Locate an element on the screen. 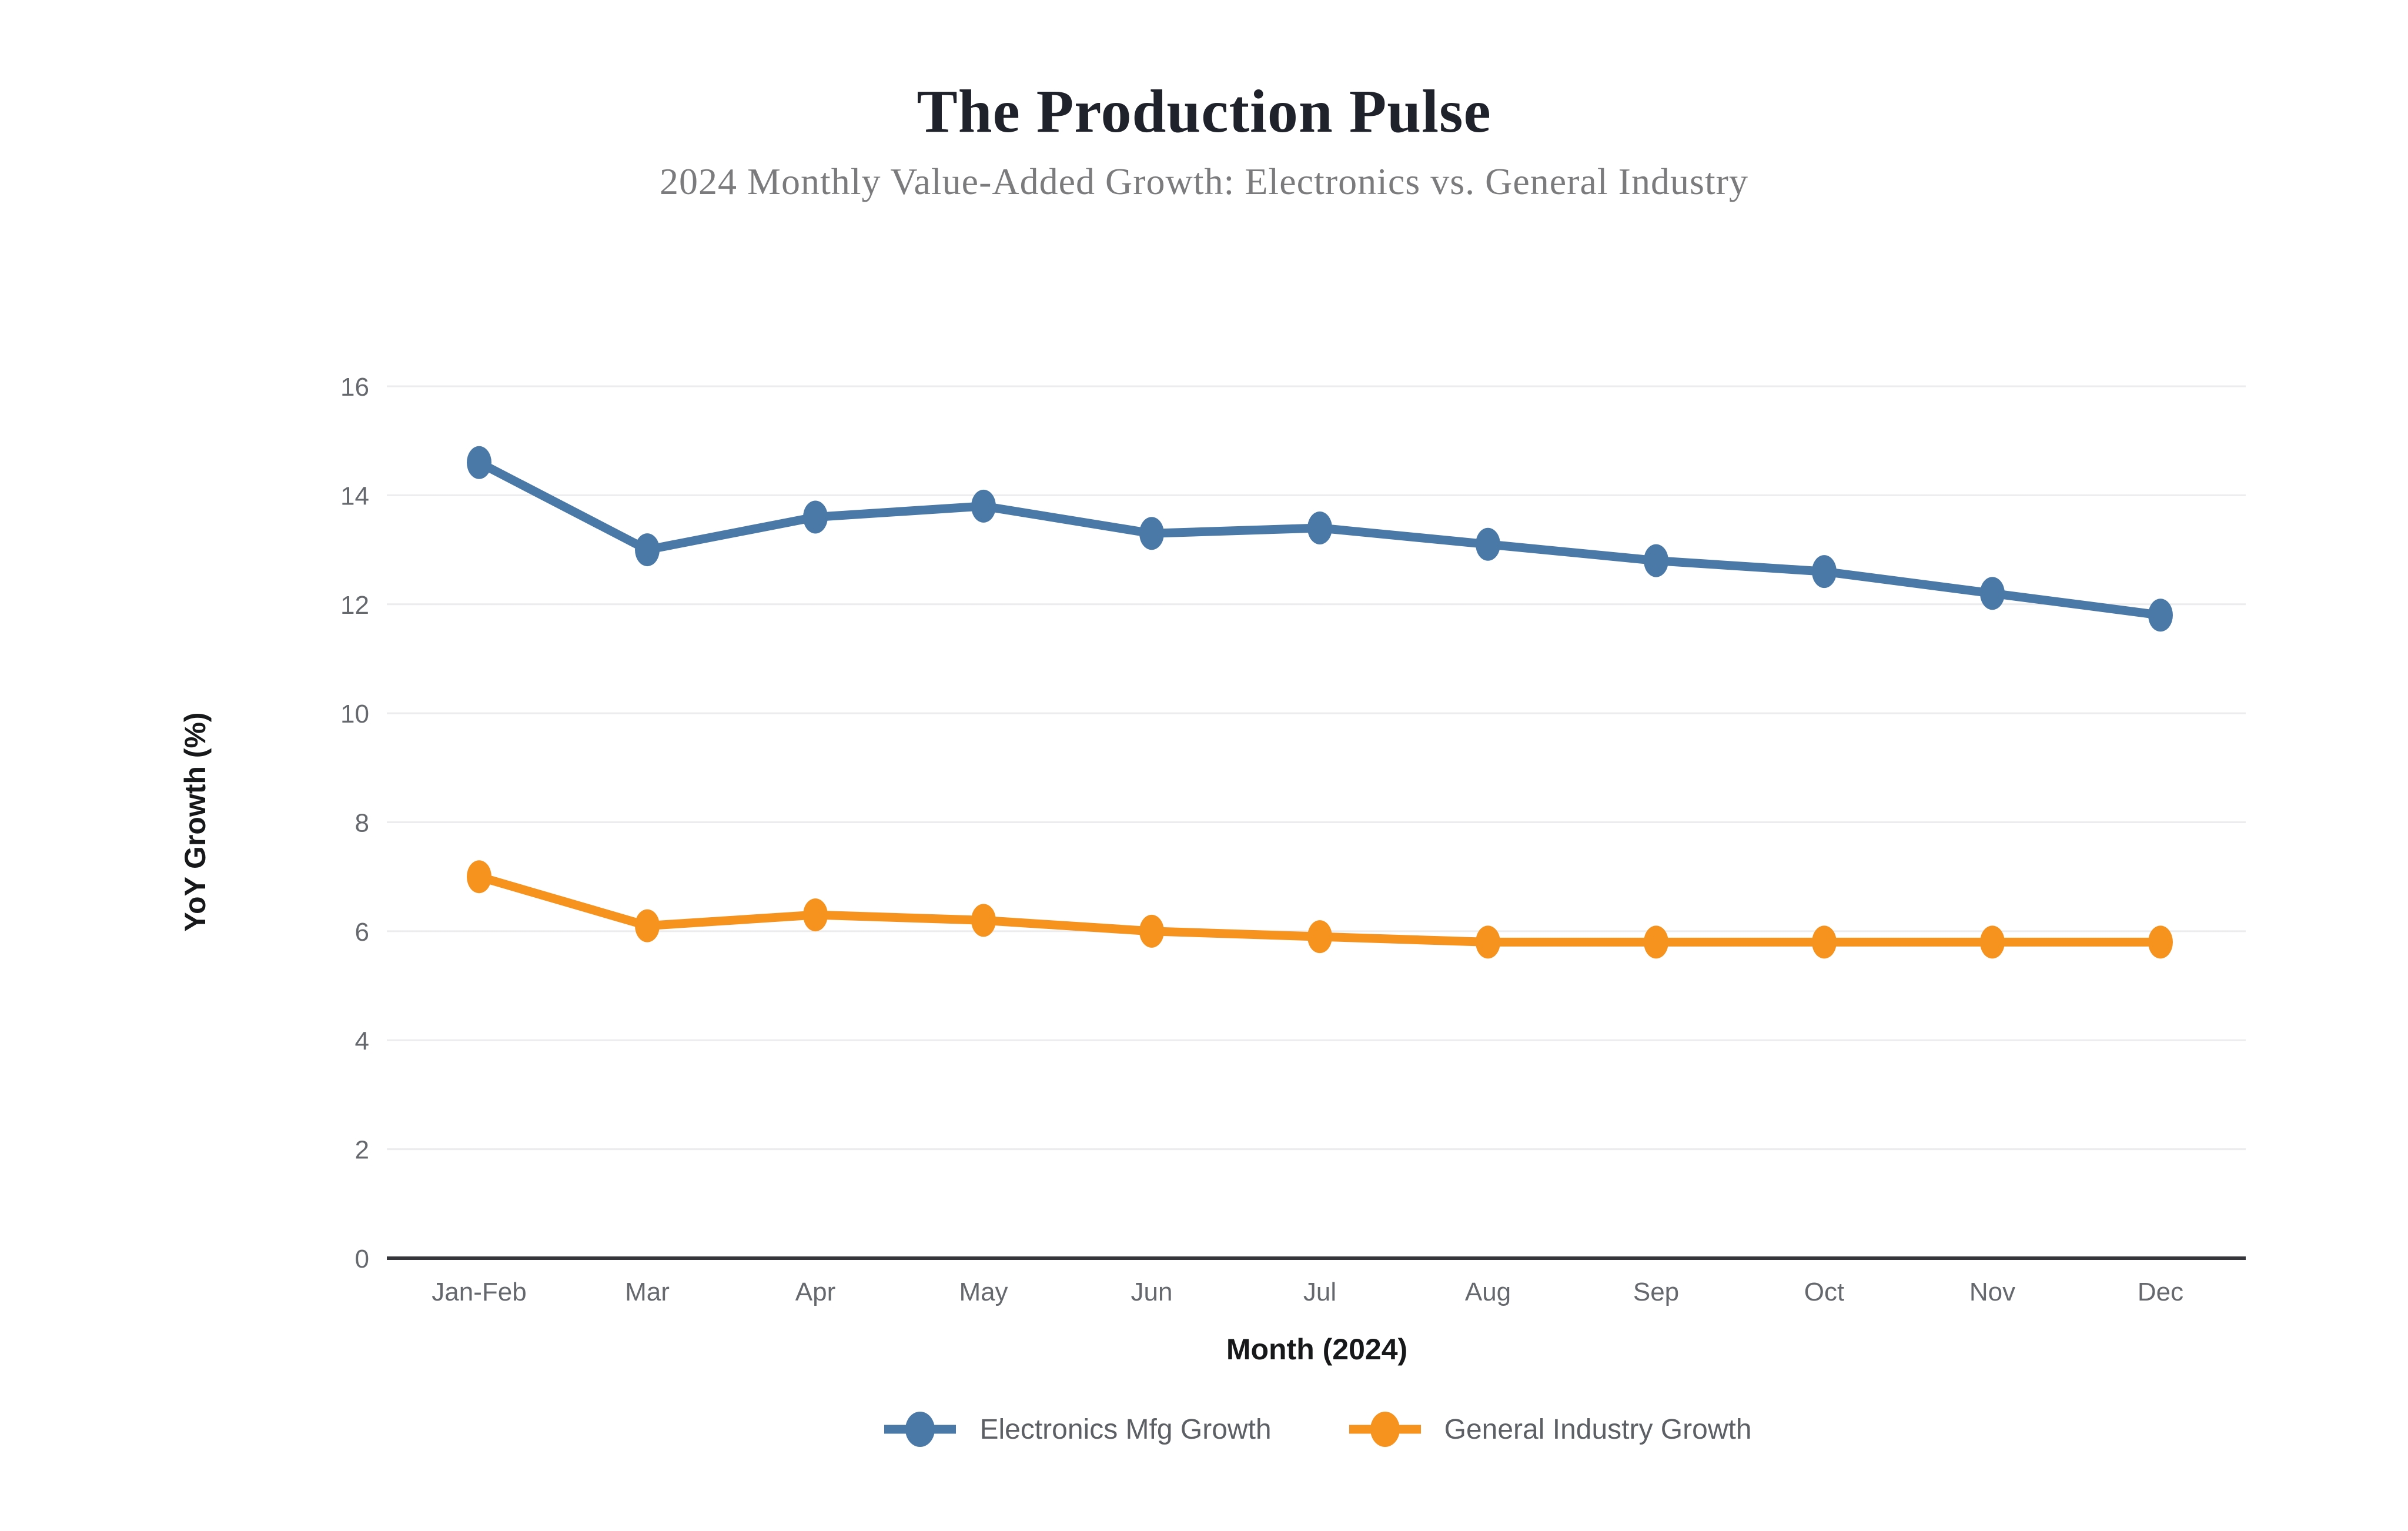 The height and width of the screenshot is (1531, 2408). data-point-electronics-mfg-growth-Dec is located at coordinates (2160, 615).